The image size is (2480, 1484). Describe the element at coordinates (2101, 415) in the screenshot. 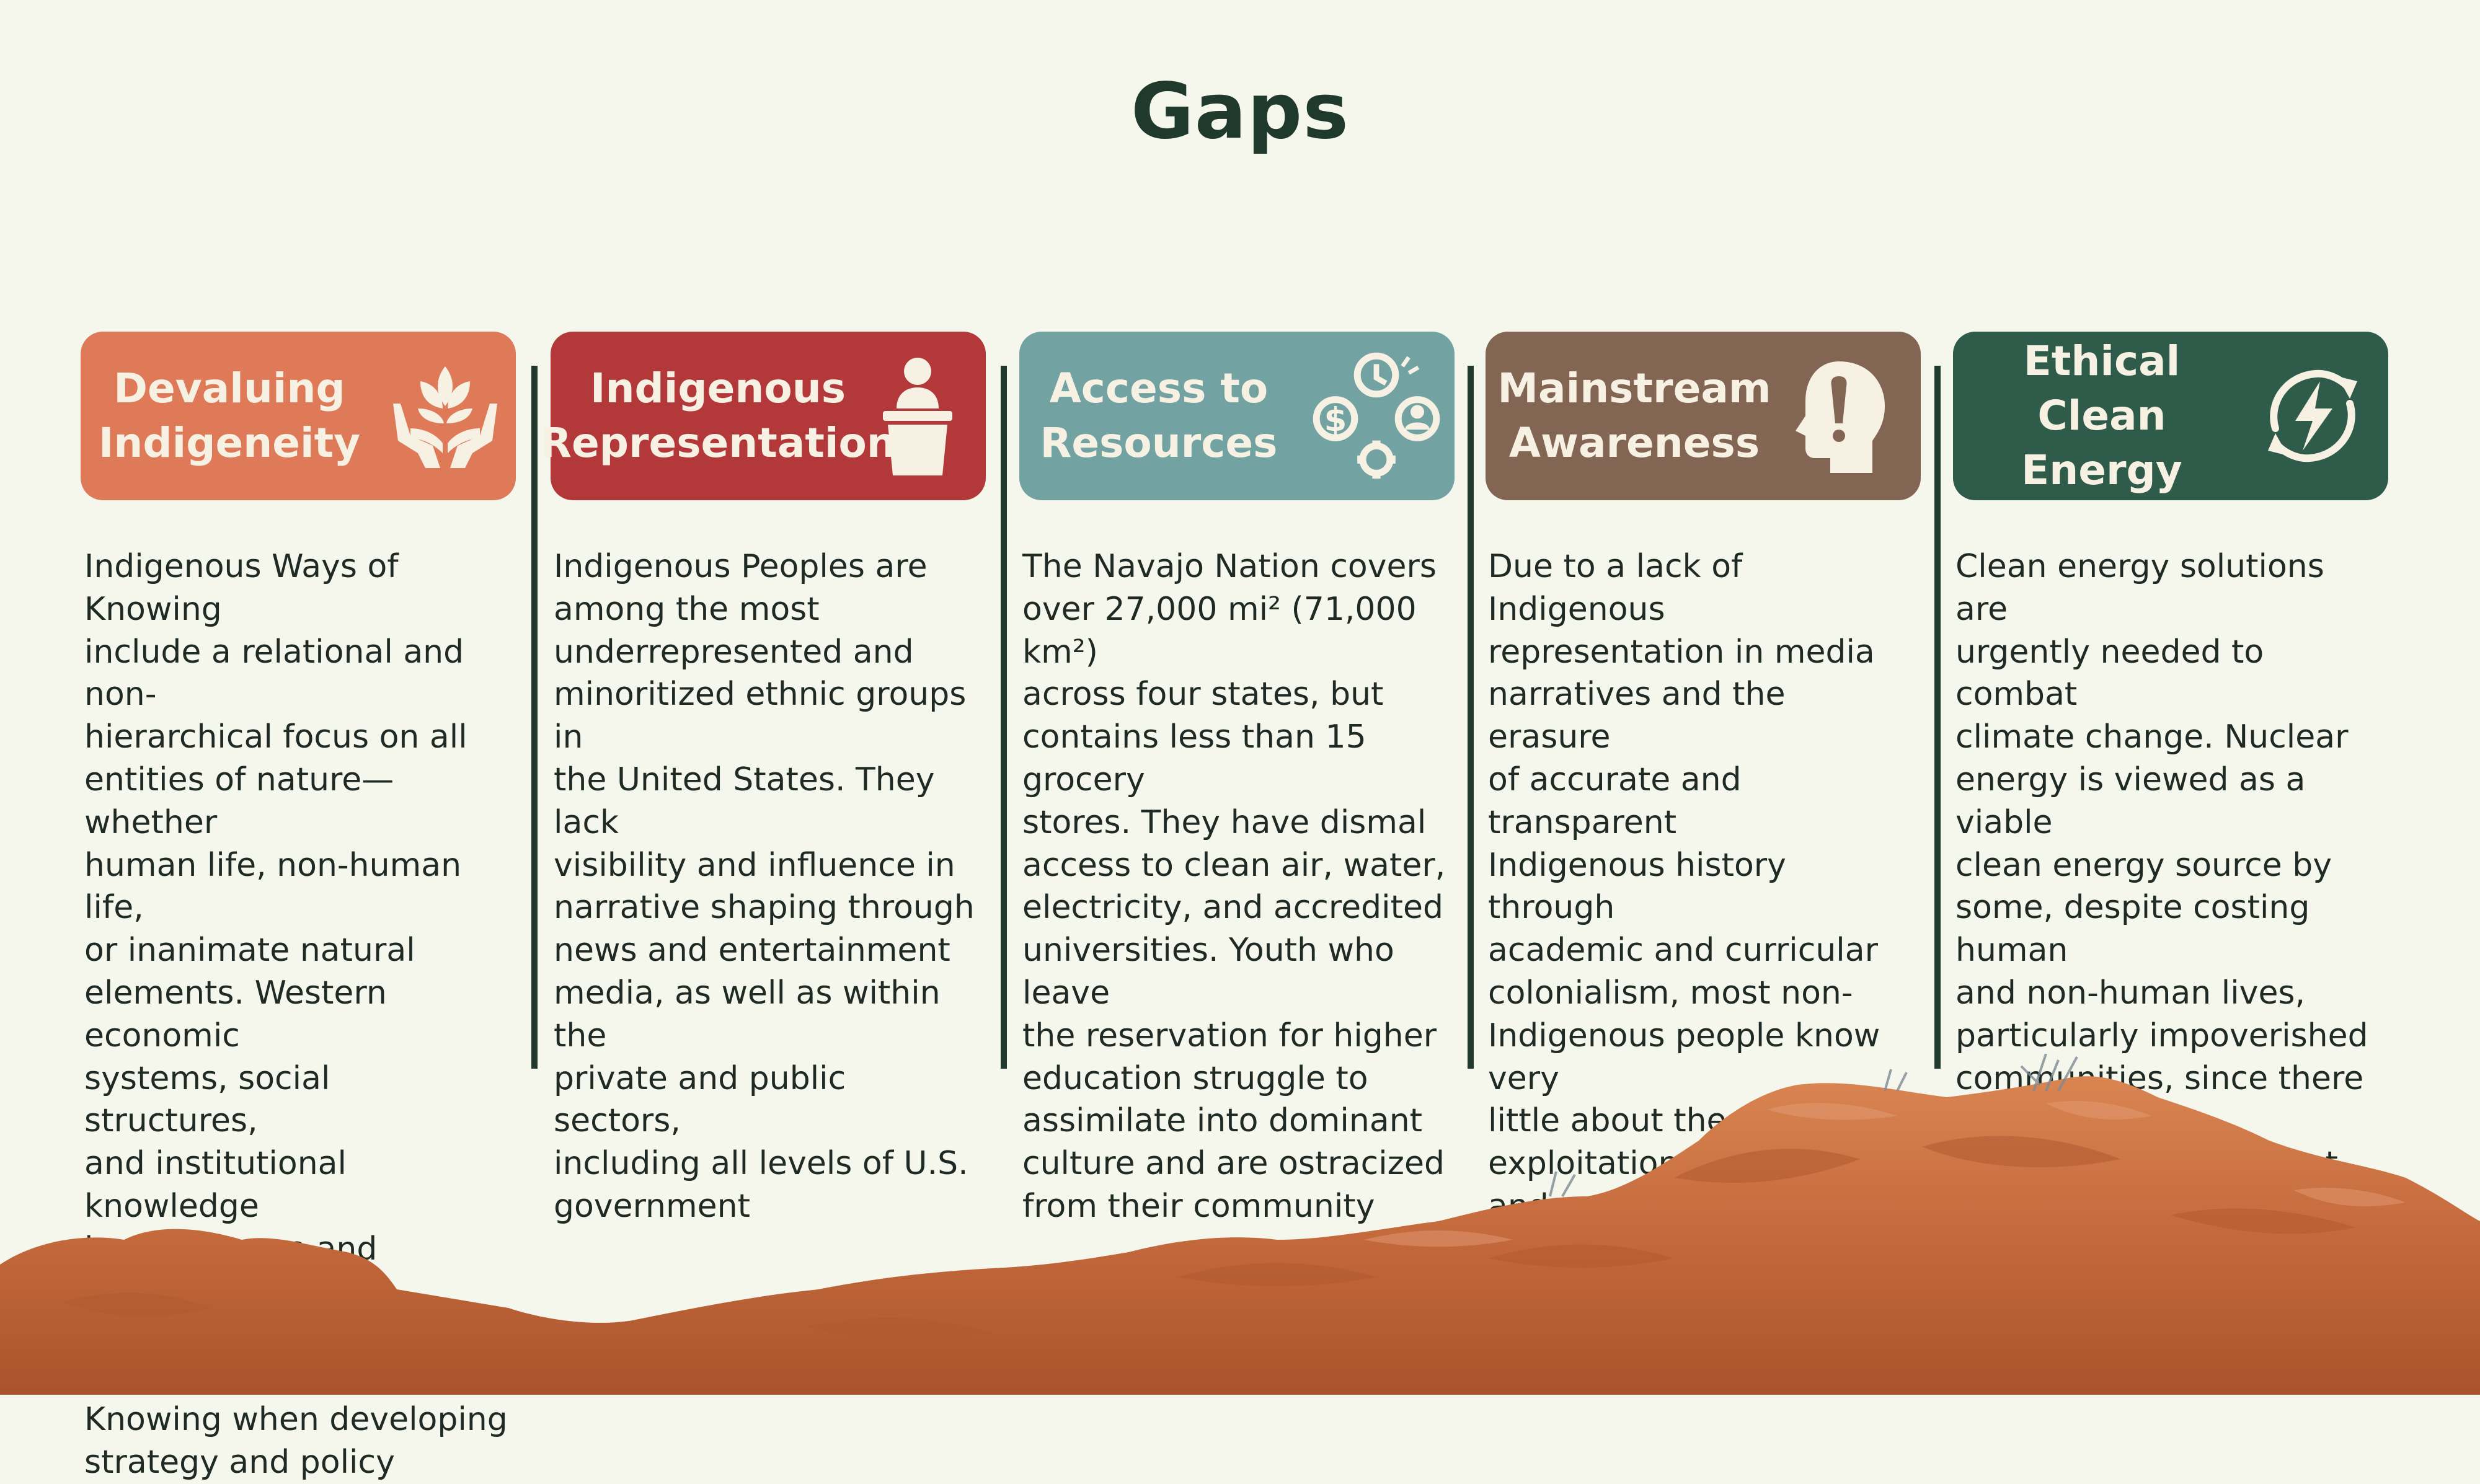

I see `card-title: Ethical Clean Energy` at that location.